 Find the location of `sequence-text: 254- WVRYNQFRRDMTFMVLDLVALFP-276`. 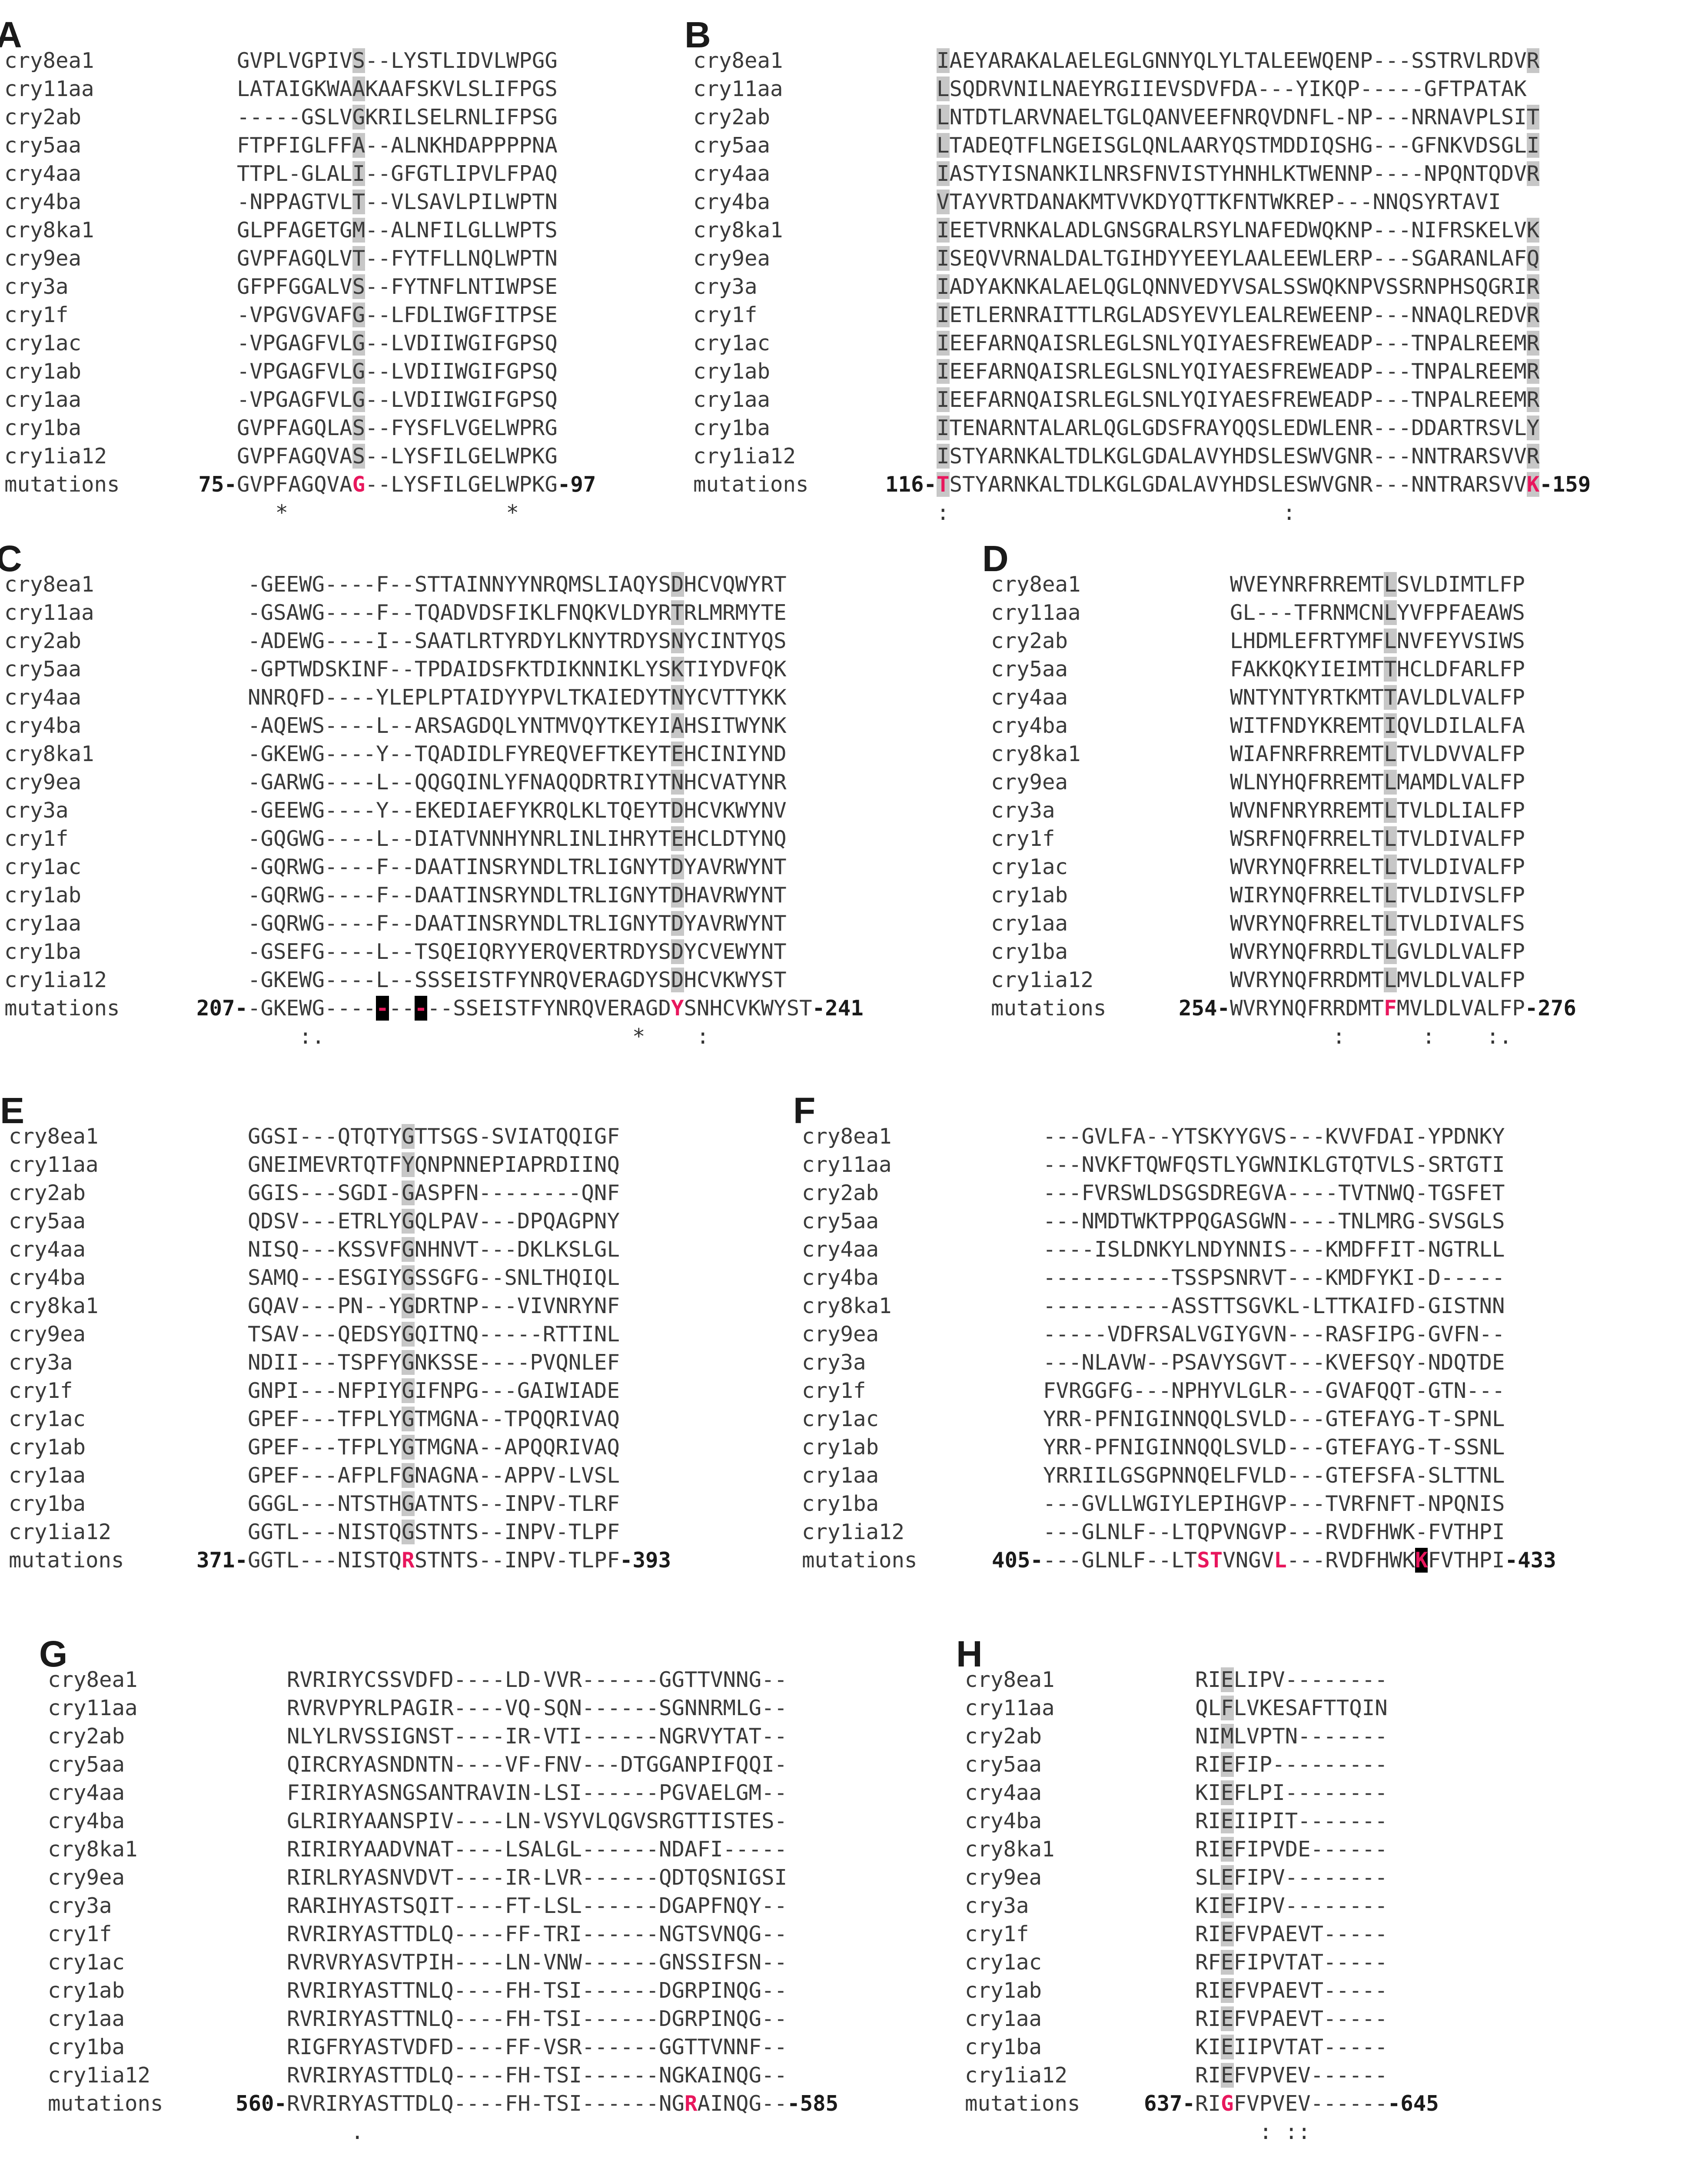

sequence-text: 254- WVRYNQFRRDMTFMVLDLVALFP-276 is located at coordinates (1377, 1008).